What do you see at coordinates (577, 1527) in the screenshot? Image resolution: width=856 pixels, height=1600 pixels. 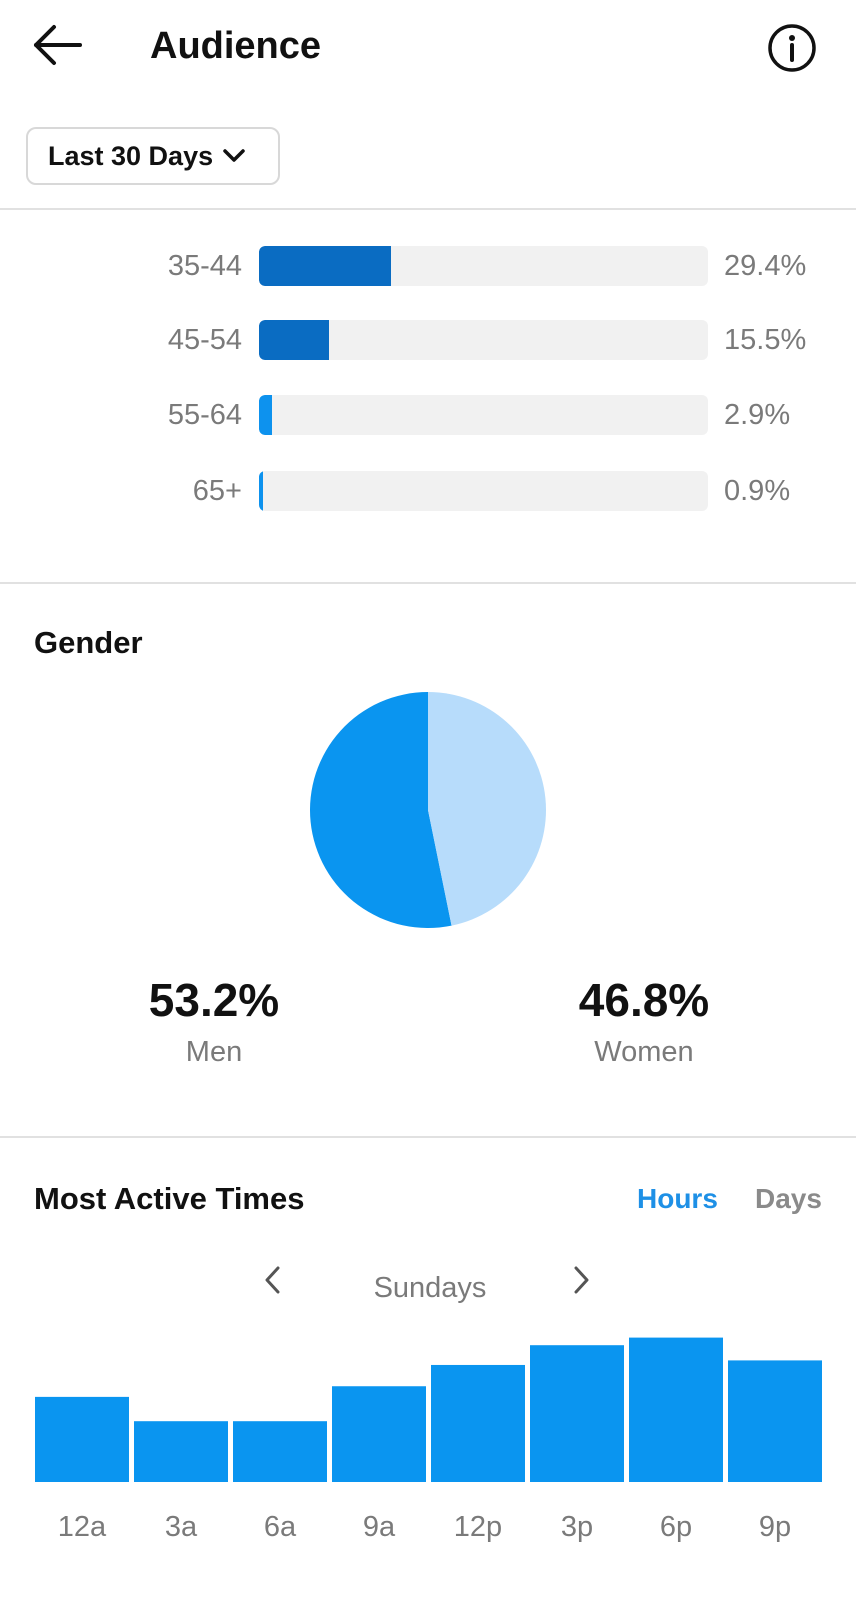 I see `x-tick-label: 3p` at bounding box center [577, 1527].